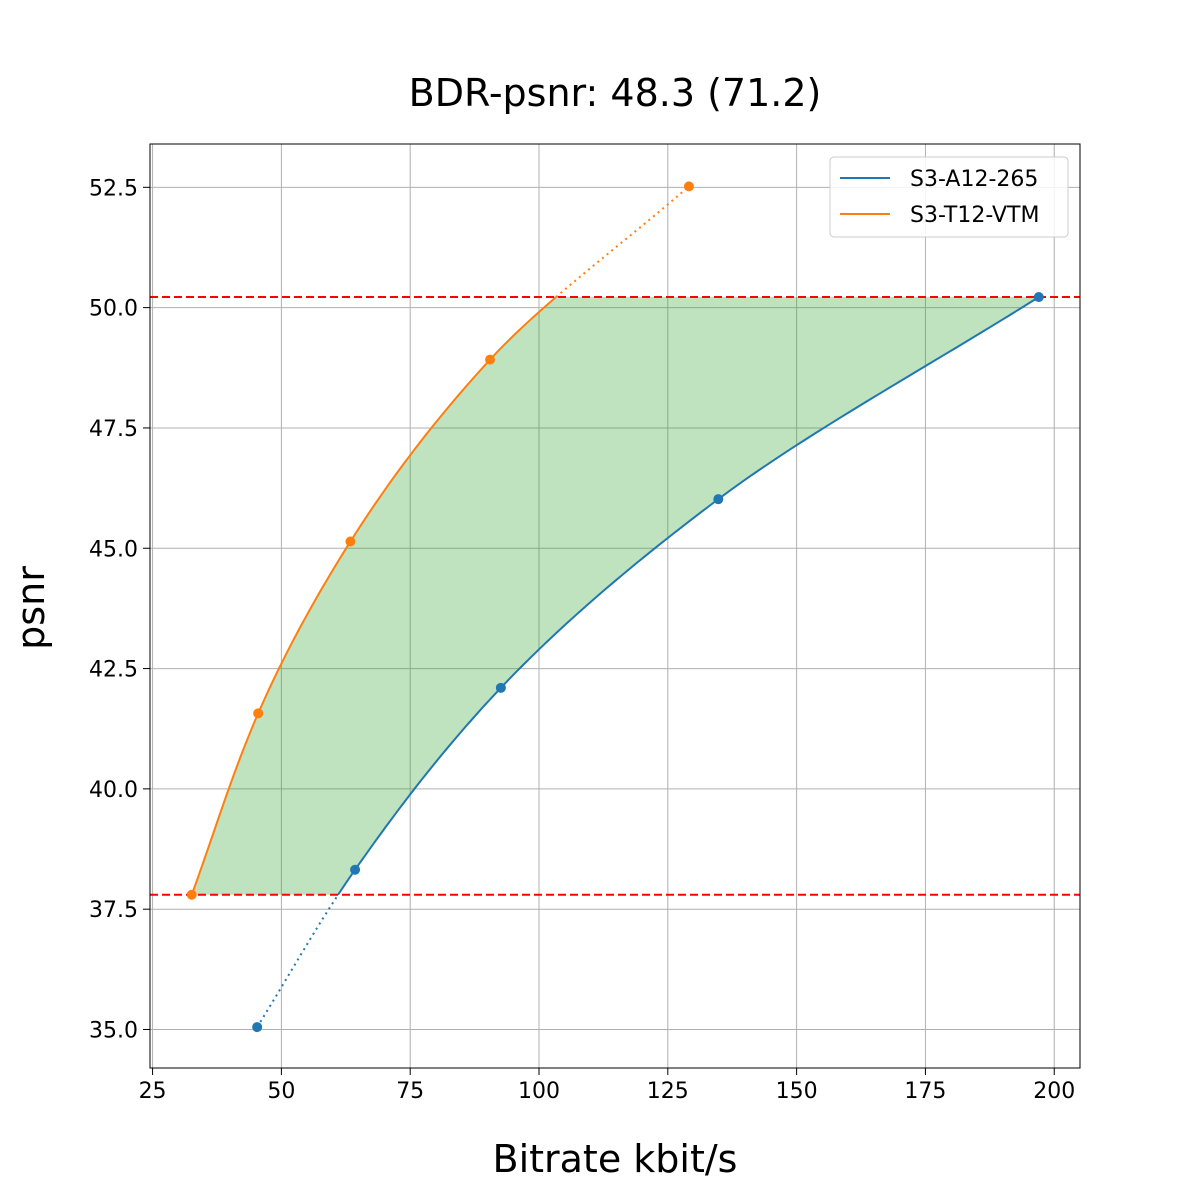  Describe the element at coordinates (113, 429) in the screenshot. I see `y-tick-label: 47.5` at that location.